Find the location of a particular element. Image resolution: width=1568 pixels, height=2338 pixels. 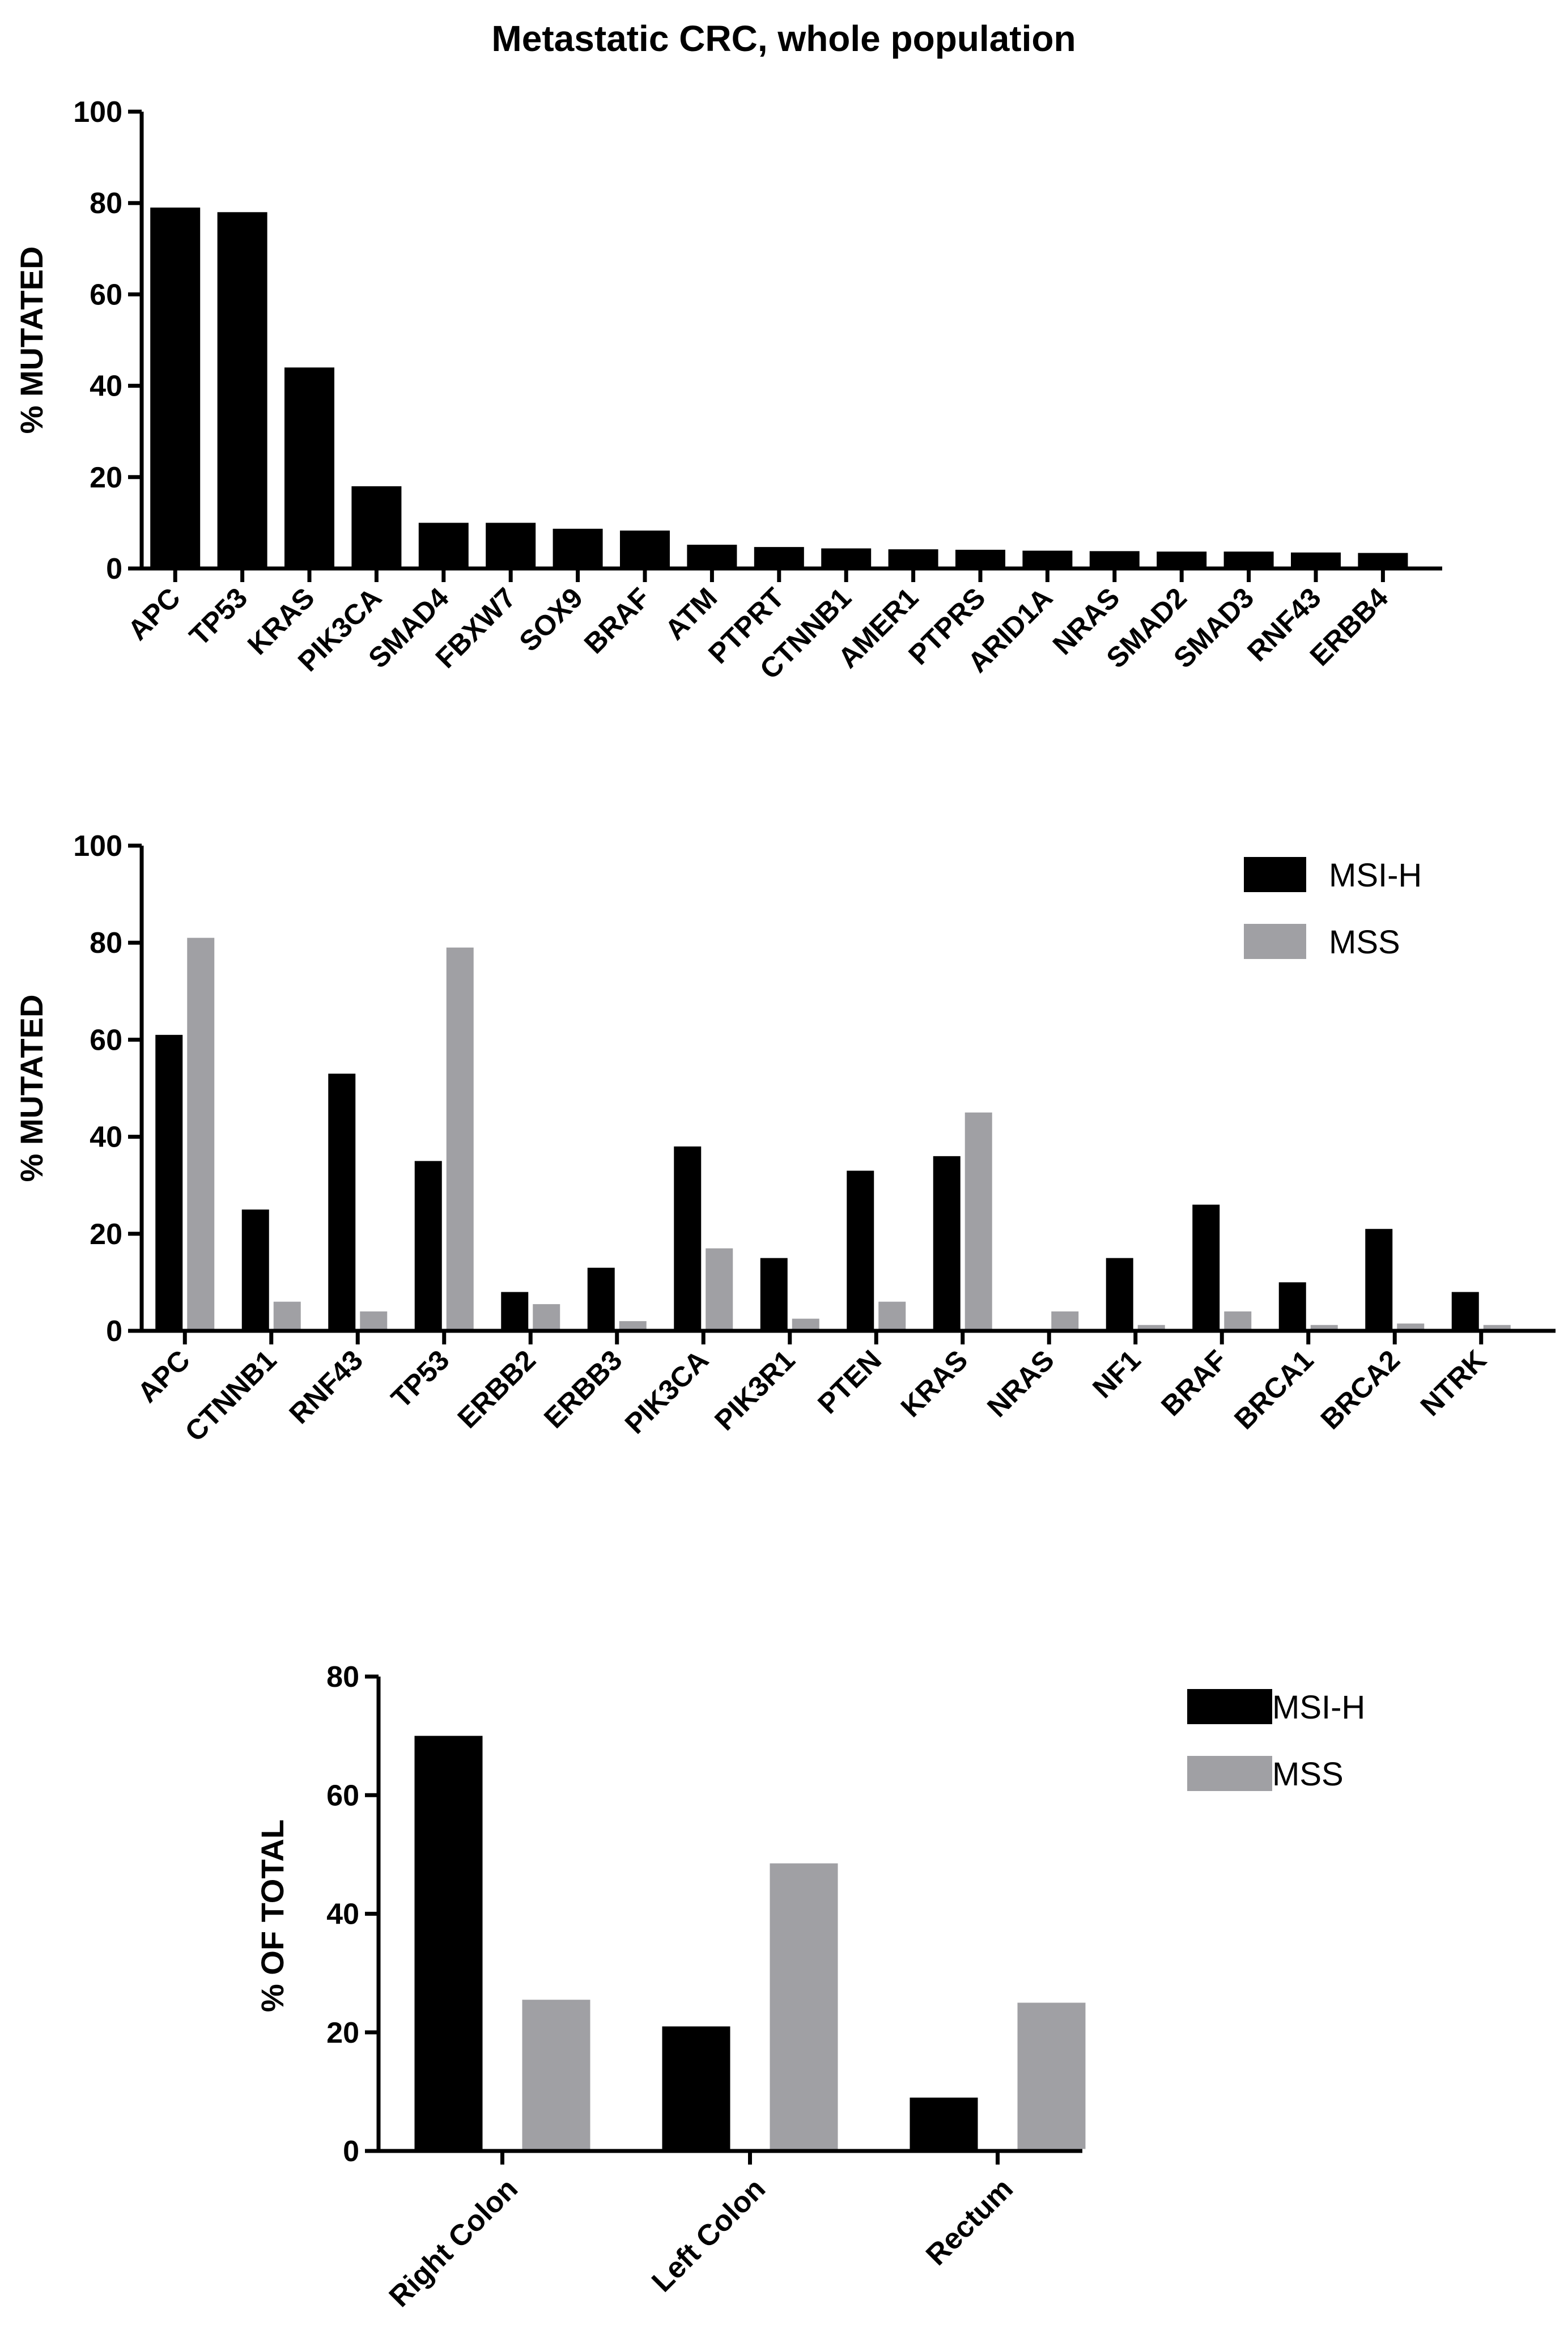

chart-1-bar-braf is located at coordinates (645, 549).